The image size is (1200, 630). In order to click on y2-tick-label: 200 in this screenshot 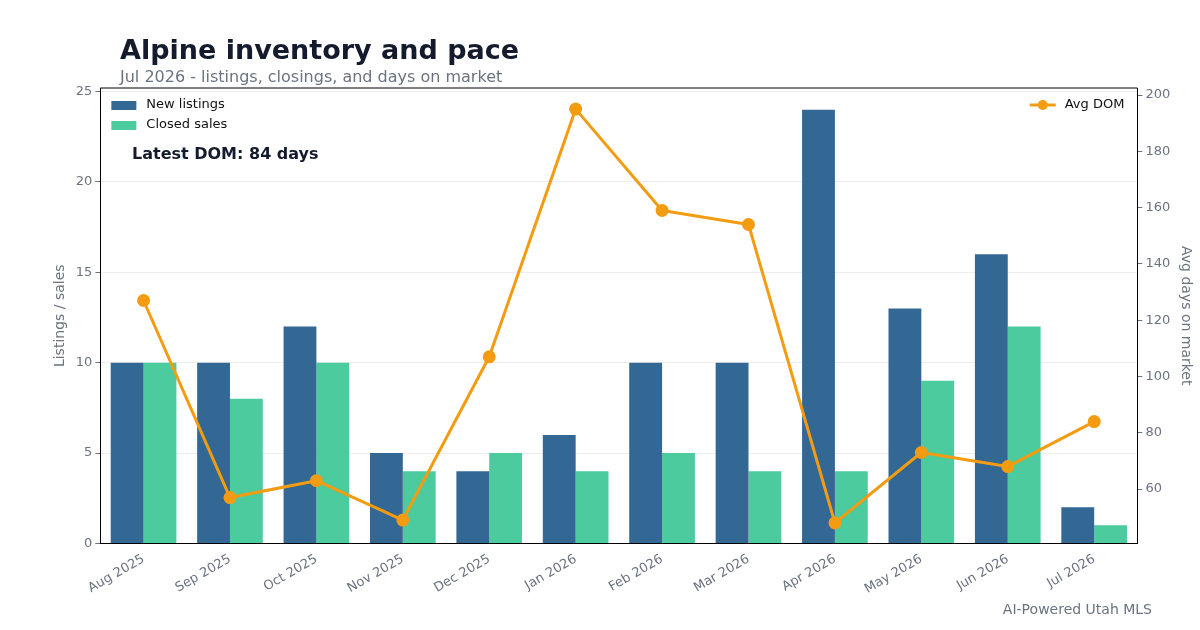, I will do `click(1158, 94)`.